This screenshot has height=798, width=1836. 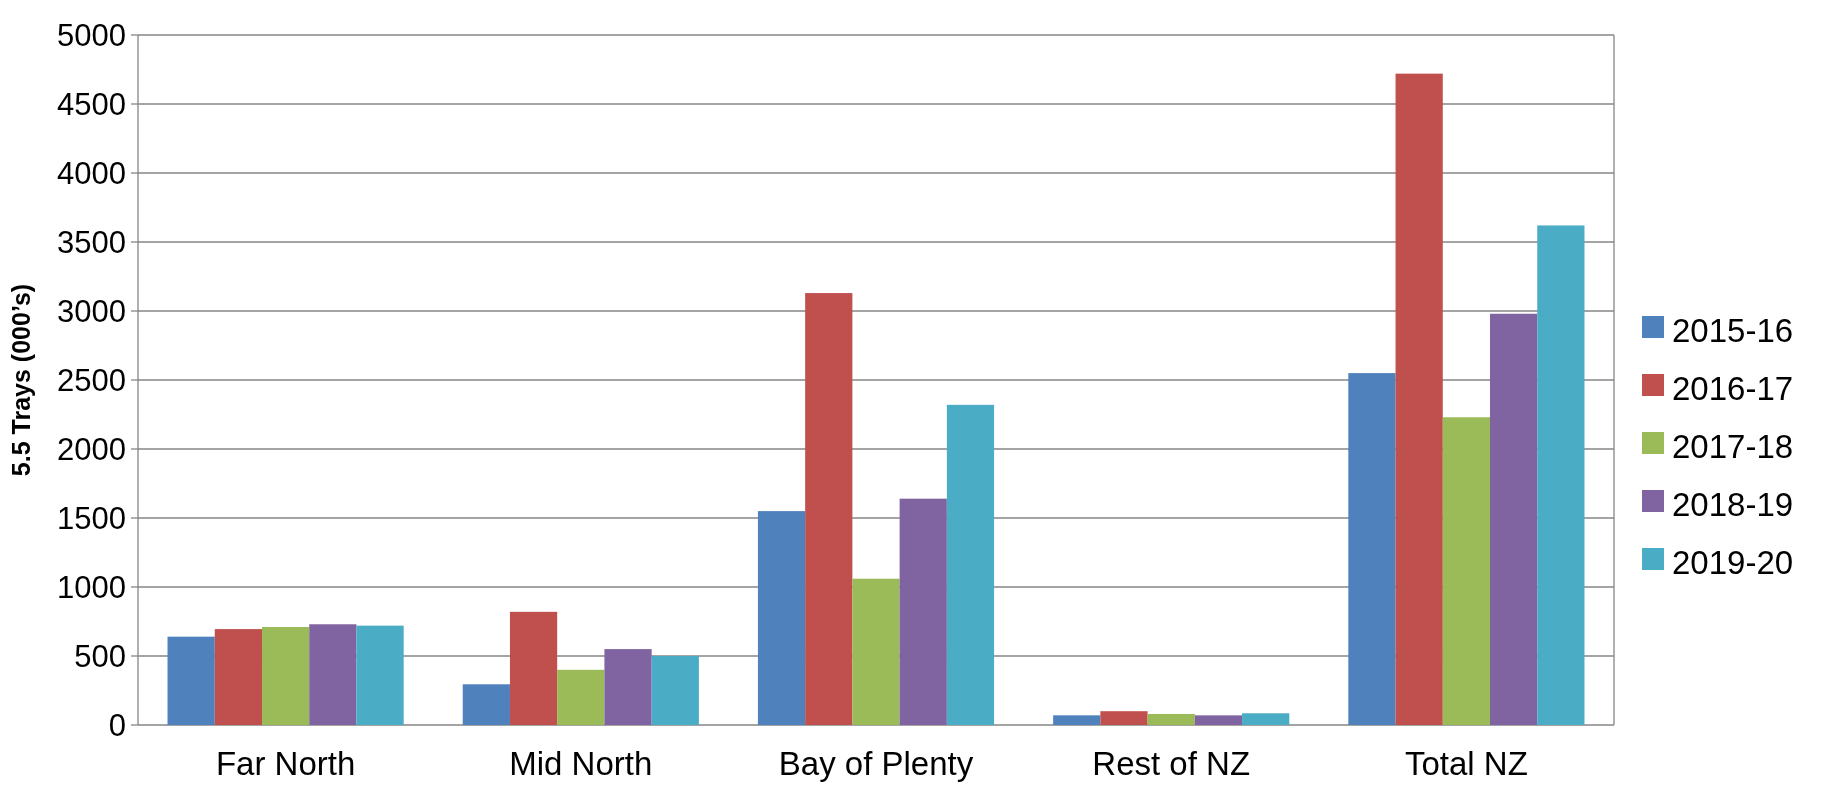 I want to click on y-tick-label: 3500, so click(x=91, y=242).